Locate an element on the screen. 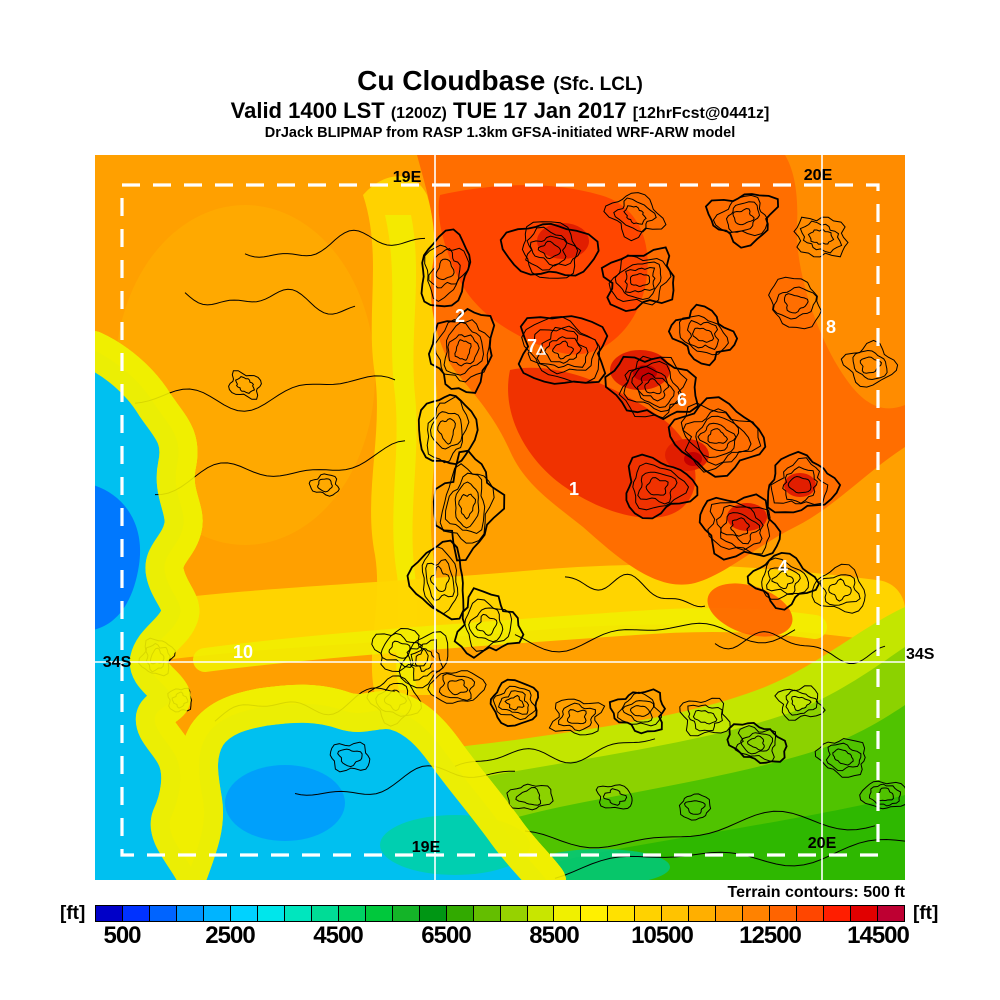  site-marker-10: 10 is located at coordinates (243, 652).